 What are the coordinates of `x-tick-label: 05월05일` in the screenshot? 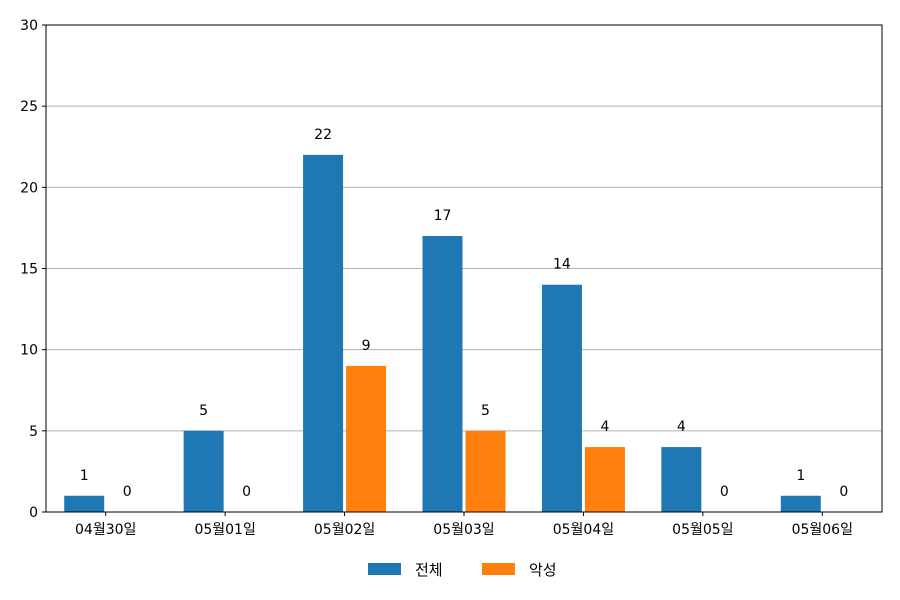 It's located at (702, 530).